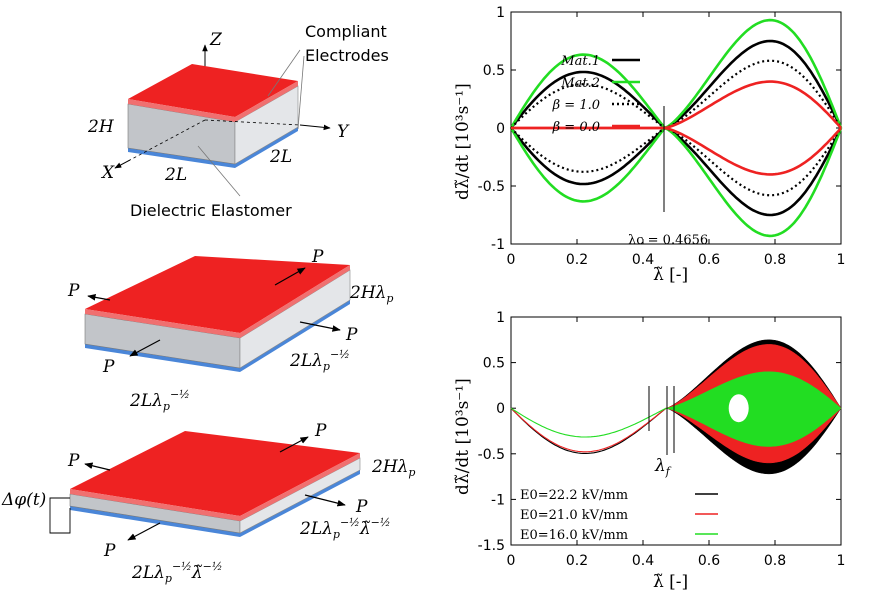  I want to click on chart-top-series, so click(676, 128).